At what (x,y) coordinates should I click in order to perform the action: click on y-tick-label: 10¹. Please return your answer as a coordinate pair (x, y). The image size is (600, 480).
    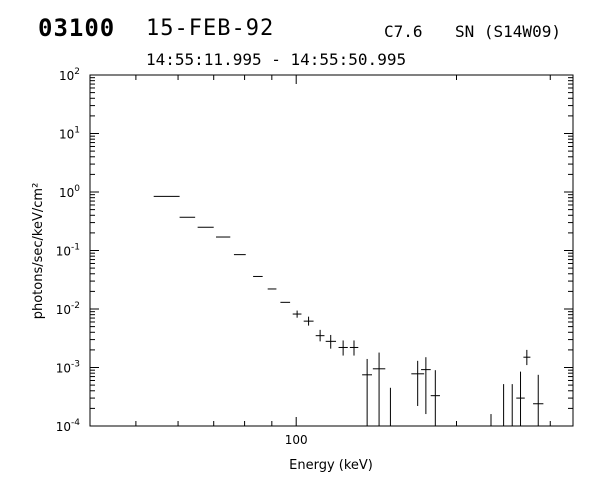
    Looking at the image, I should click on (69, 134).